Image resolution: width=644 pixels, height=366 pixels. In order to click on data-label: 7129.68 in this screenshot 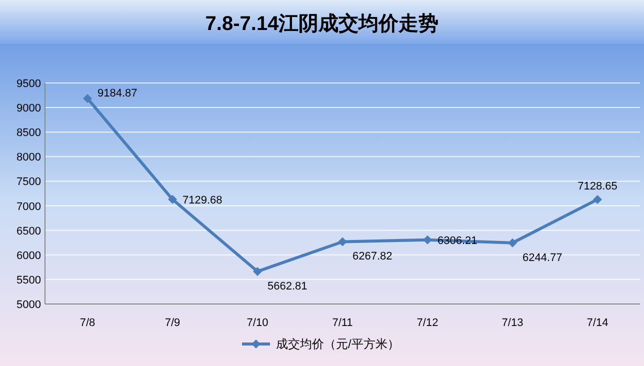, I will do `click(202, 200)`.